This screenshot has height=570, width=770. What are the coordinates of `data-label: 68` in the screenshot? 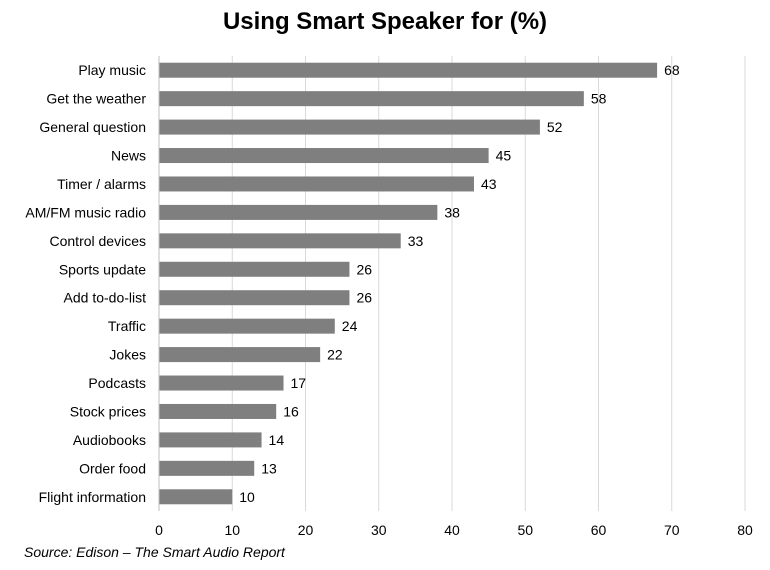 It's located at (672, 70).